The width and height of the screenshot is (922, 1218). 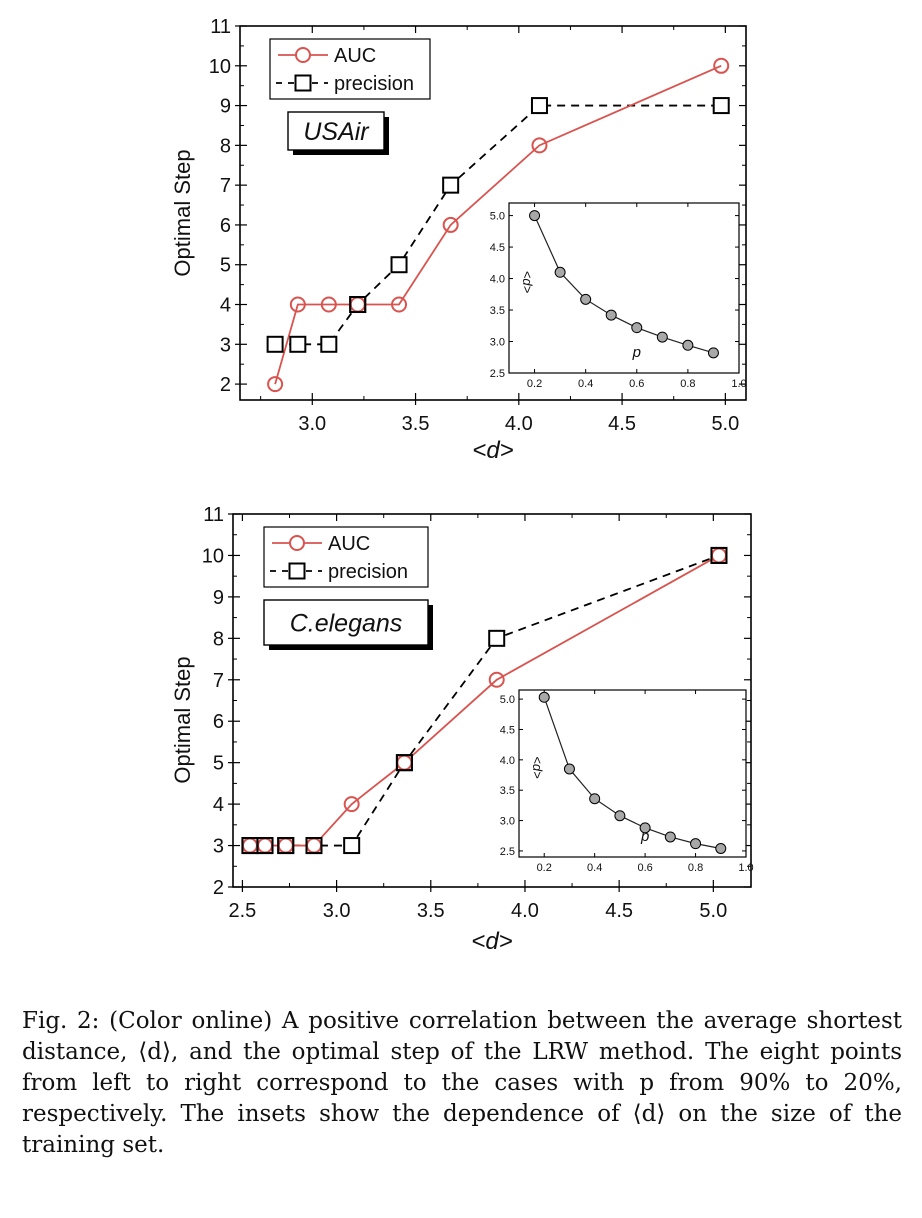 I want to click on y-tick-label: 6, so click(x=218, y=722).